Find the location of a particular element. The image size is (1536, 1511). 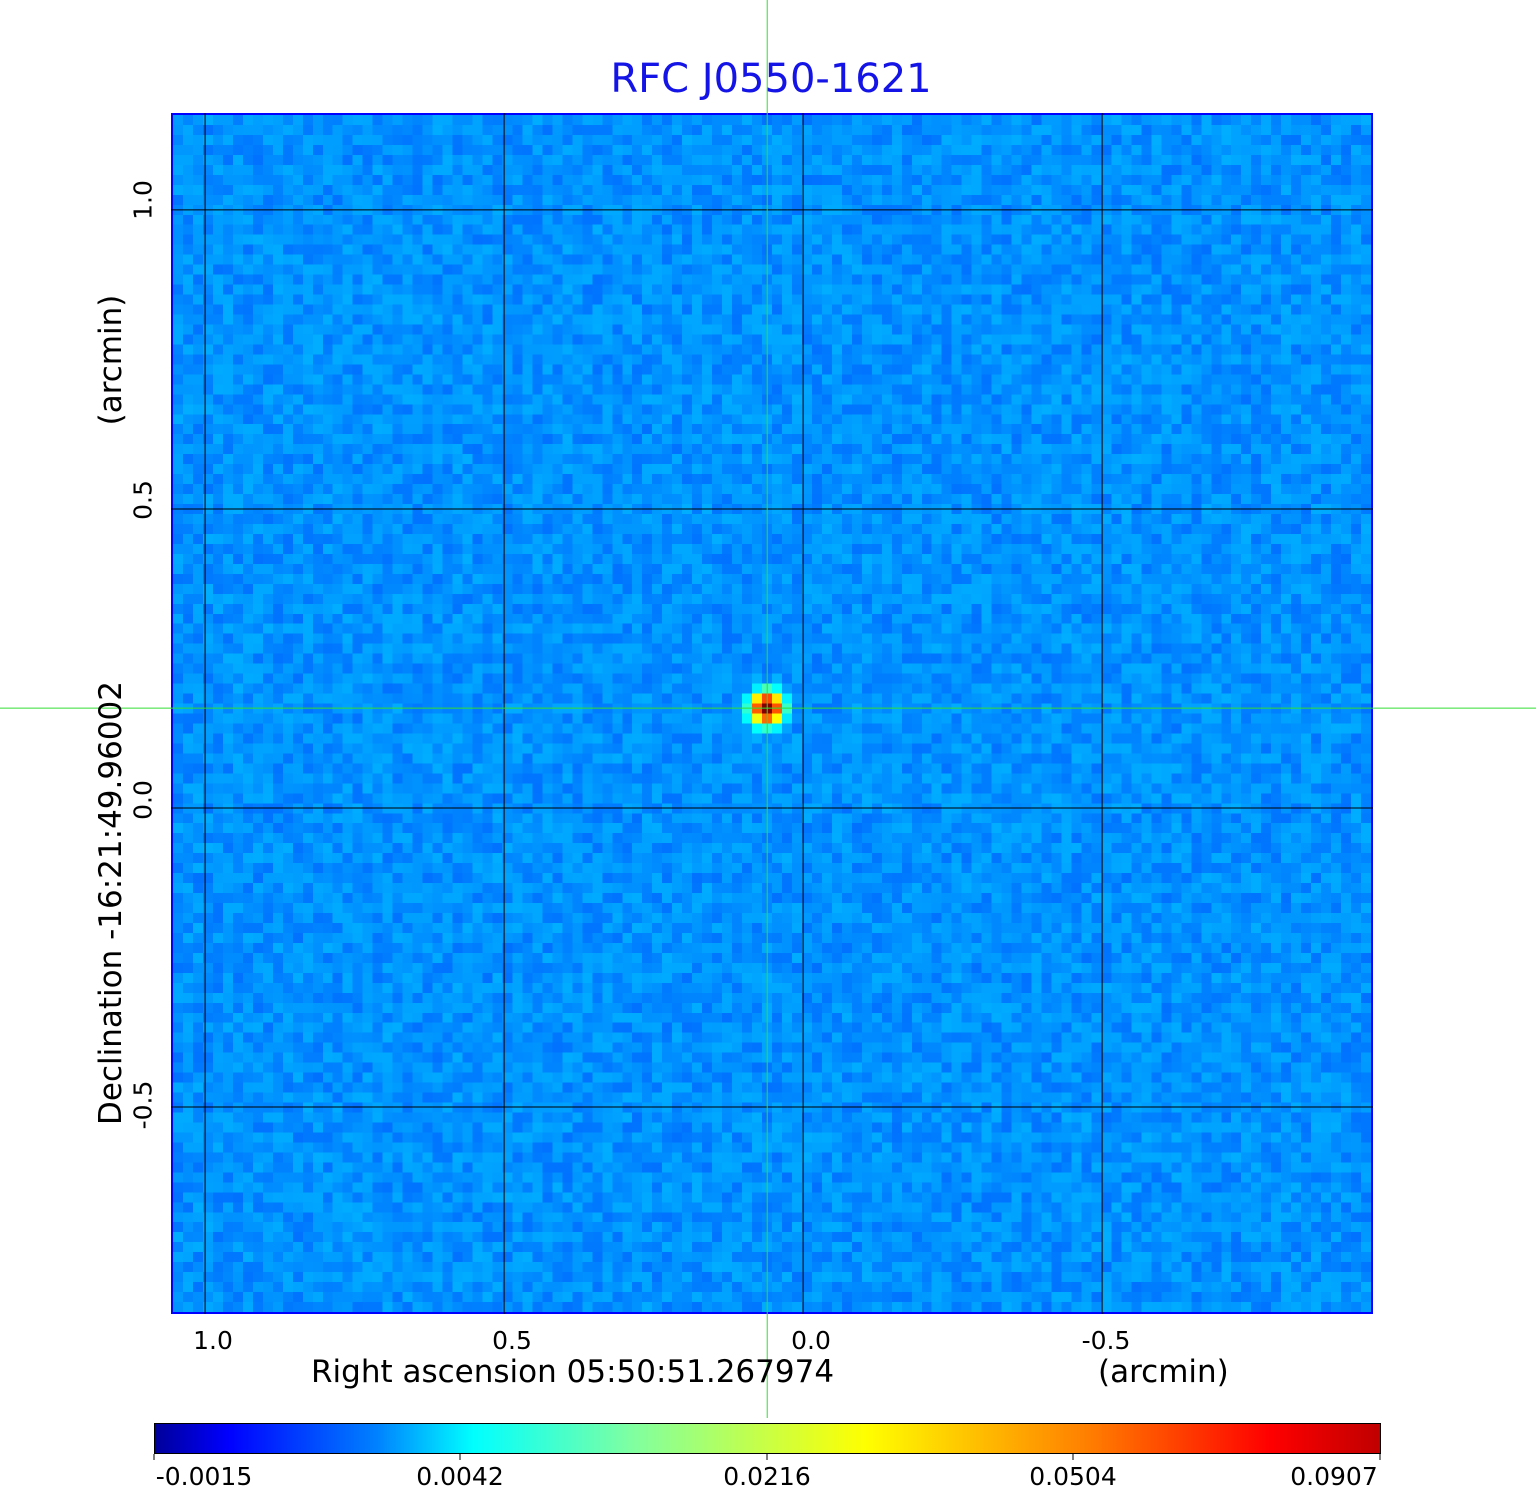

colorbar-tick-label: 0.0907 is located at coordinates (1334, 1476).